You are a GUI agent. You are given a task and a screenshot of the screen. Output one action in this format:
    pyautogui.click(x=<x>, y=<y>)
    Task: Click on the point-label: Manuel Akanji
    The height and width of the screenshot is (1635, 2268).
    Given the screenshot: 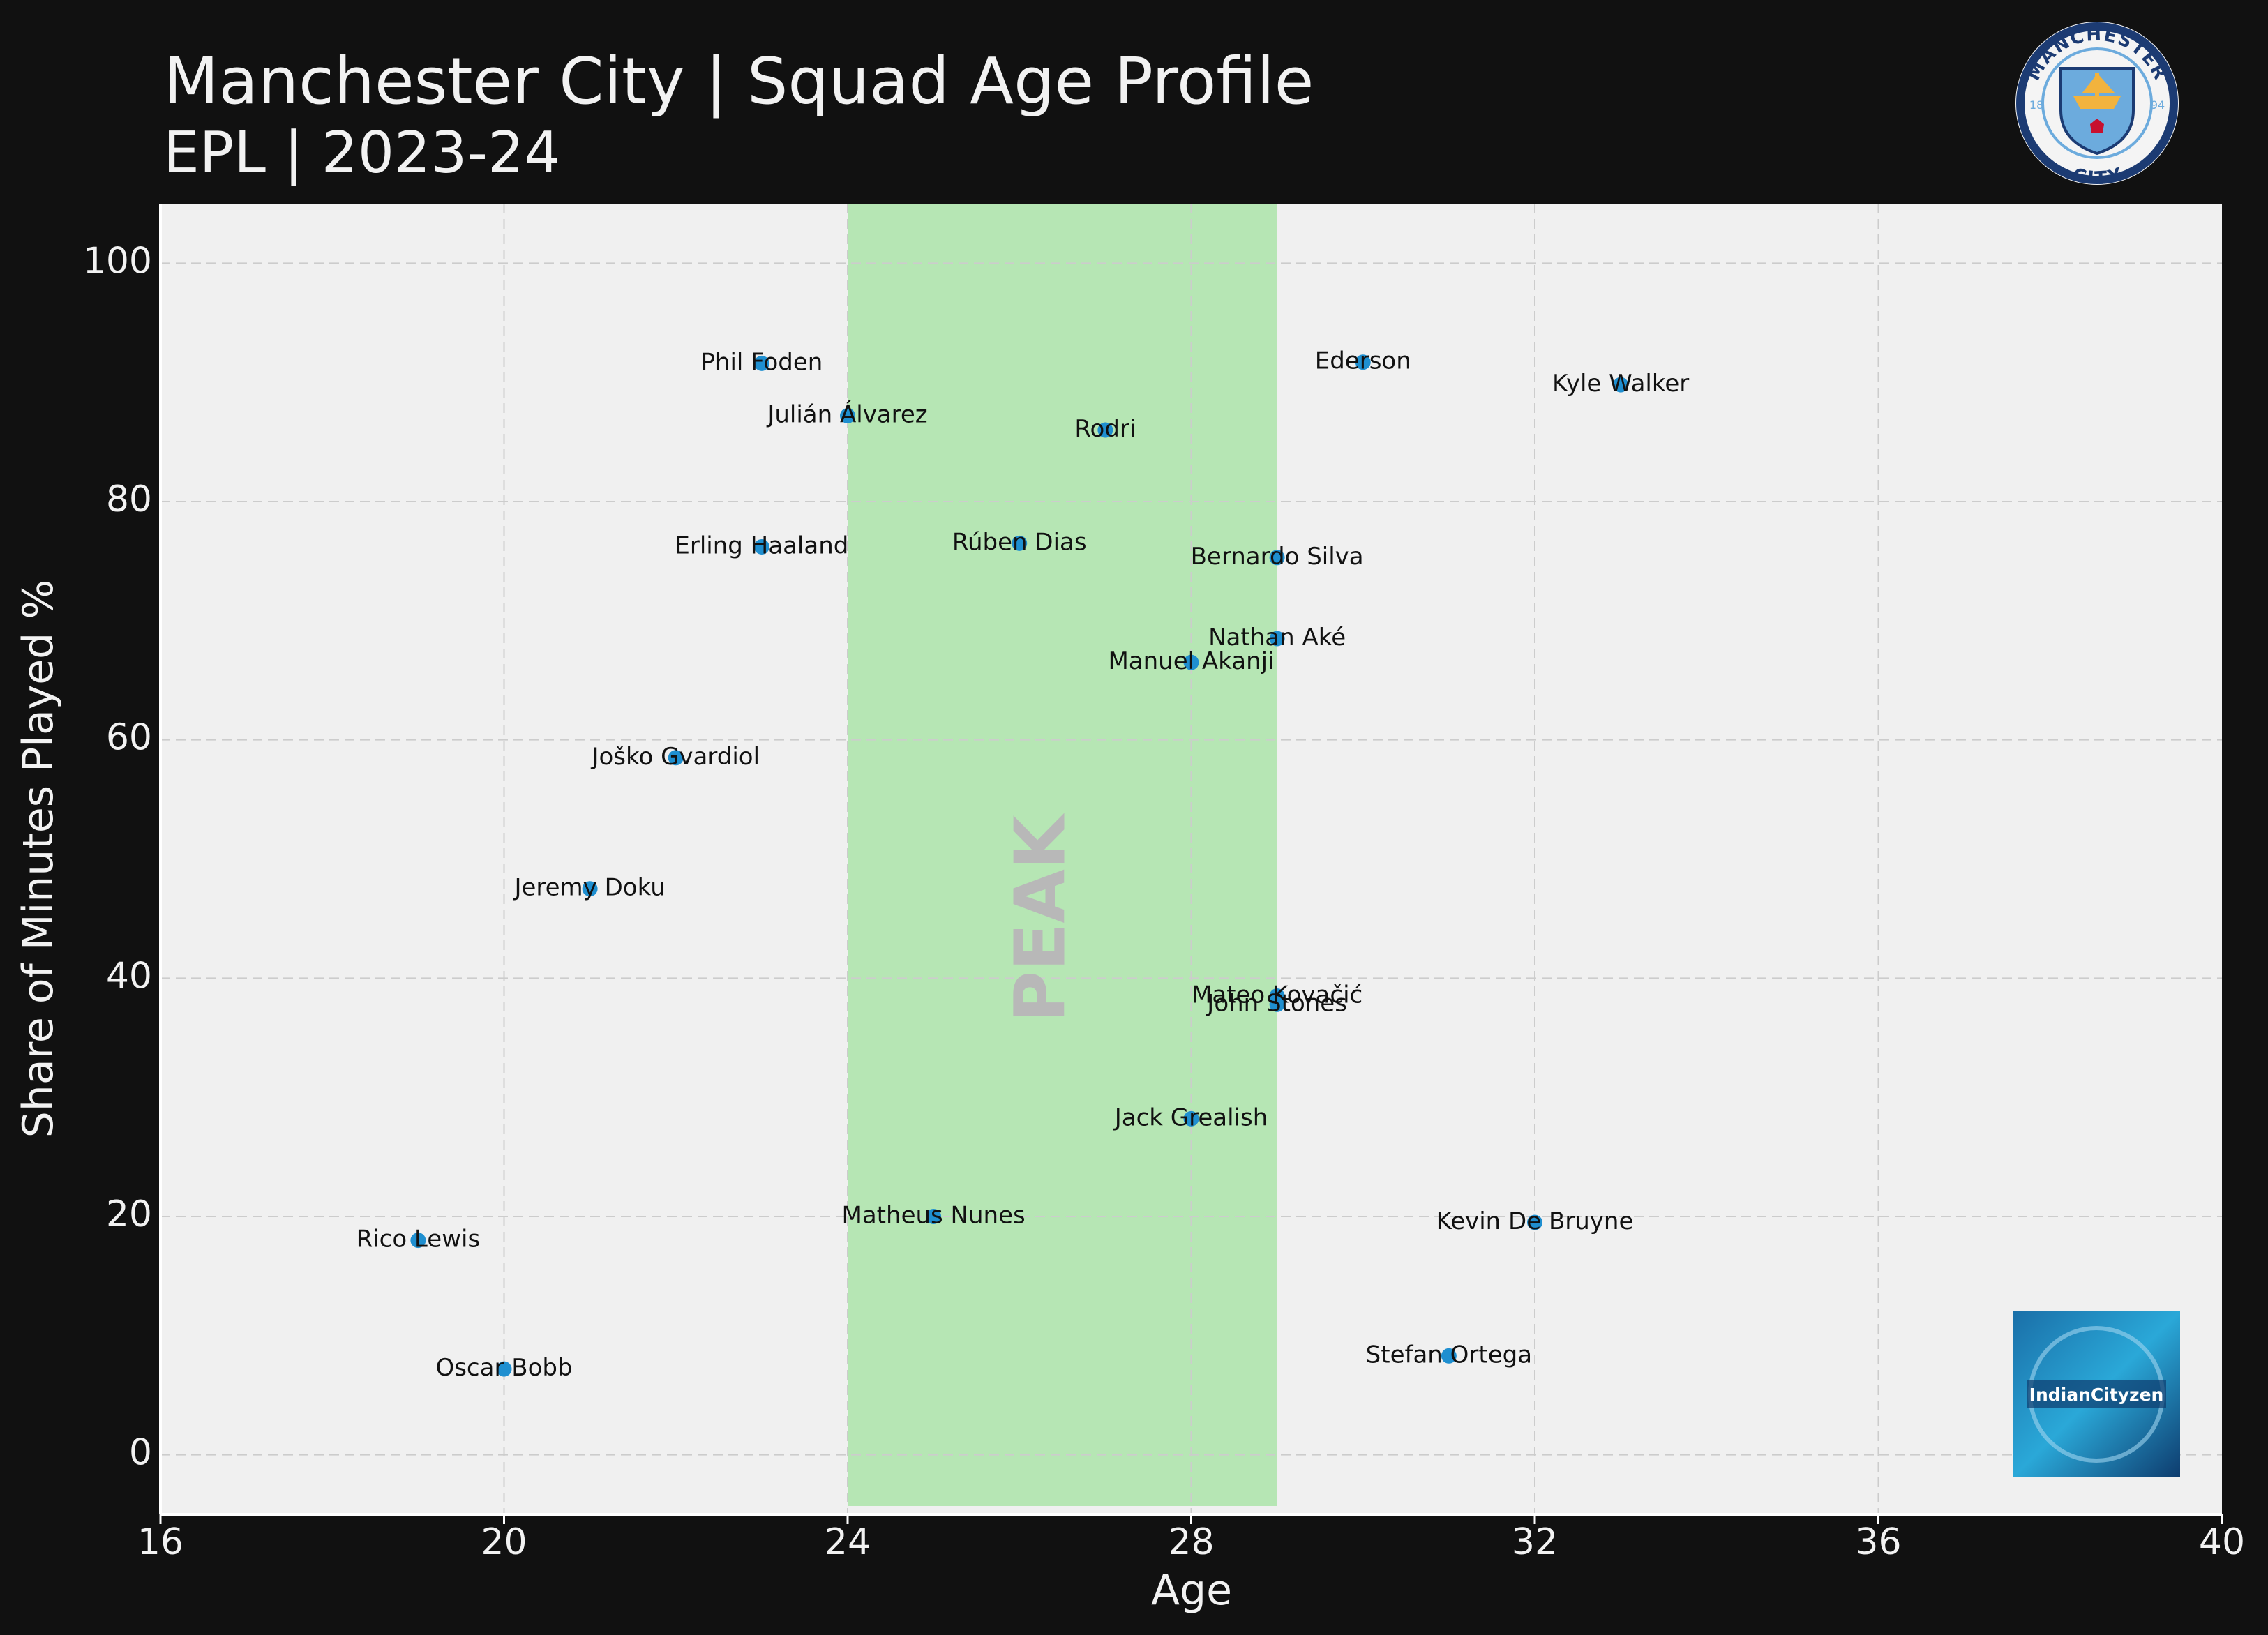 What is the action you would take?
    pyautogui.click(x=1191, y=661)
    